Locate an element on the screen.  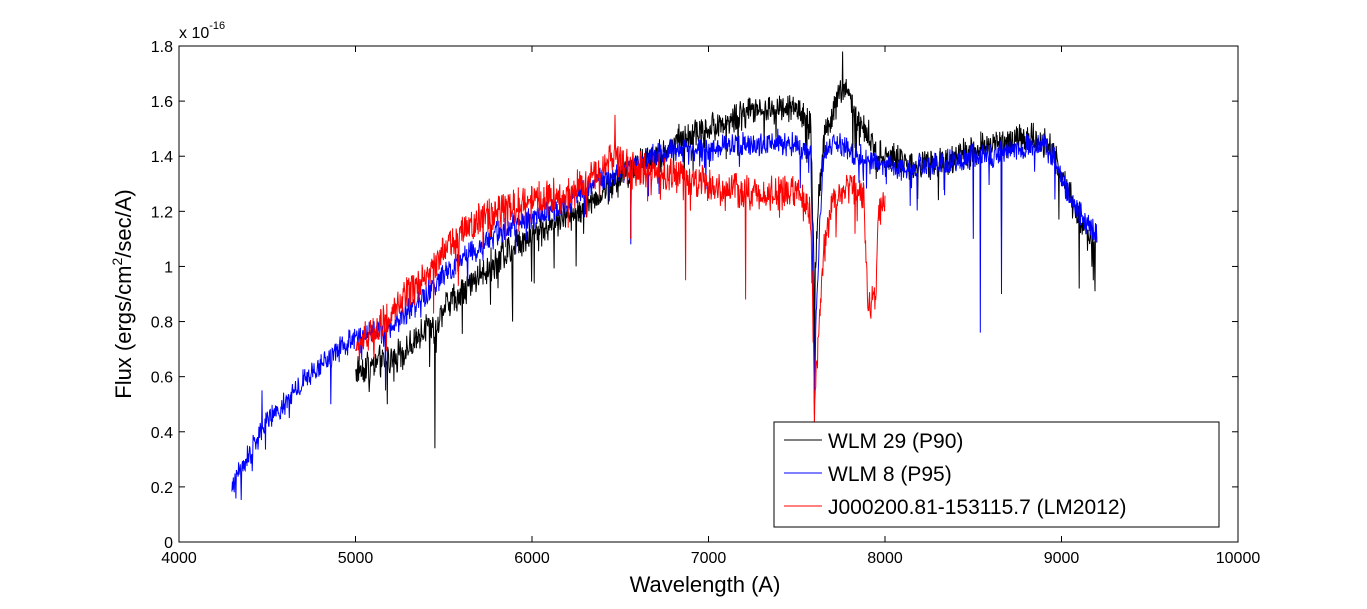
x-axis-title: Wavelength (A) is located at coordinates (705, 584).